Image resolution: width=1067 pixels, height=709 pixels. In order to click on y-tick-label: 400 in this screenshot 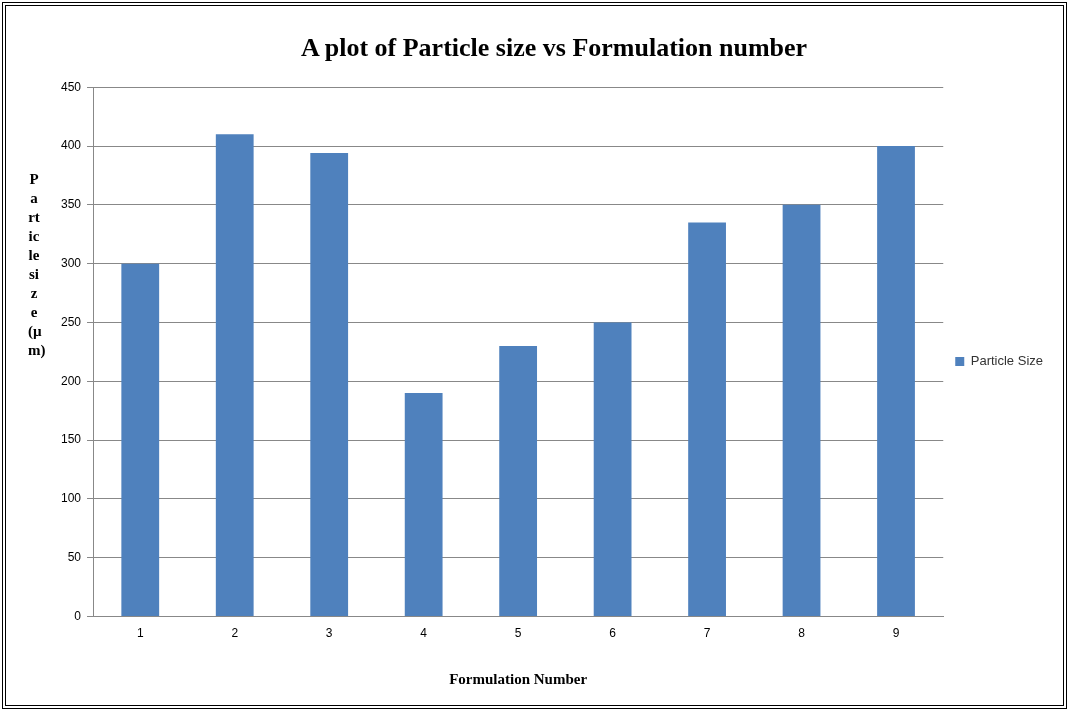, I will do `click(71, 145)`.